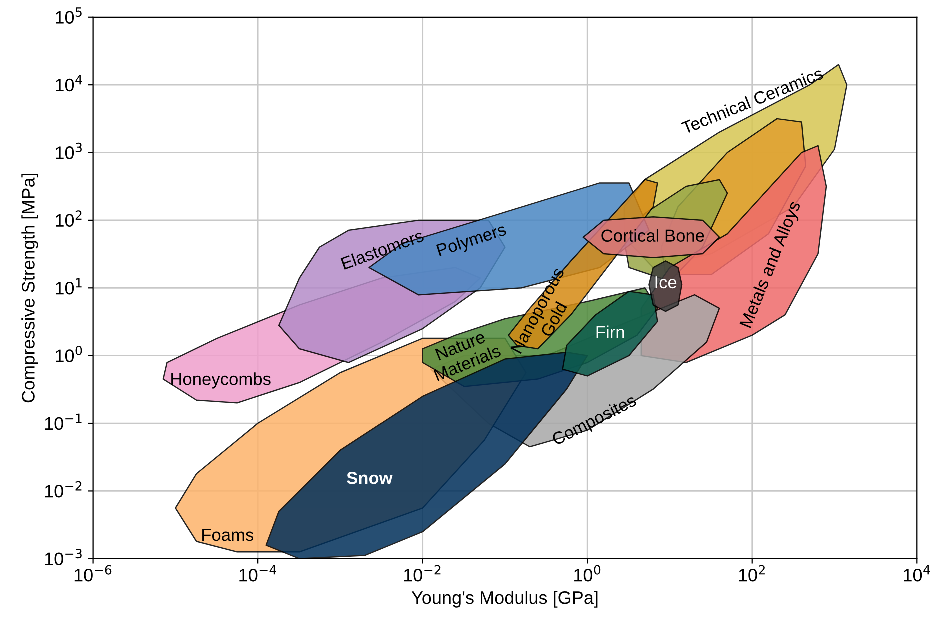 This screenshot has height=621, width=933. I want to click on y-tick-label: 10$^{1}$, so click(69, 286).